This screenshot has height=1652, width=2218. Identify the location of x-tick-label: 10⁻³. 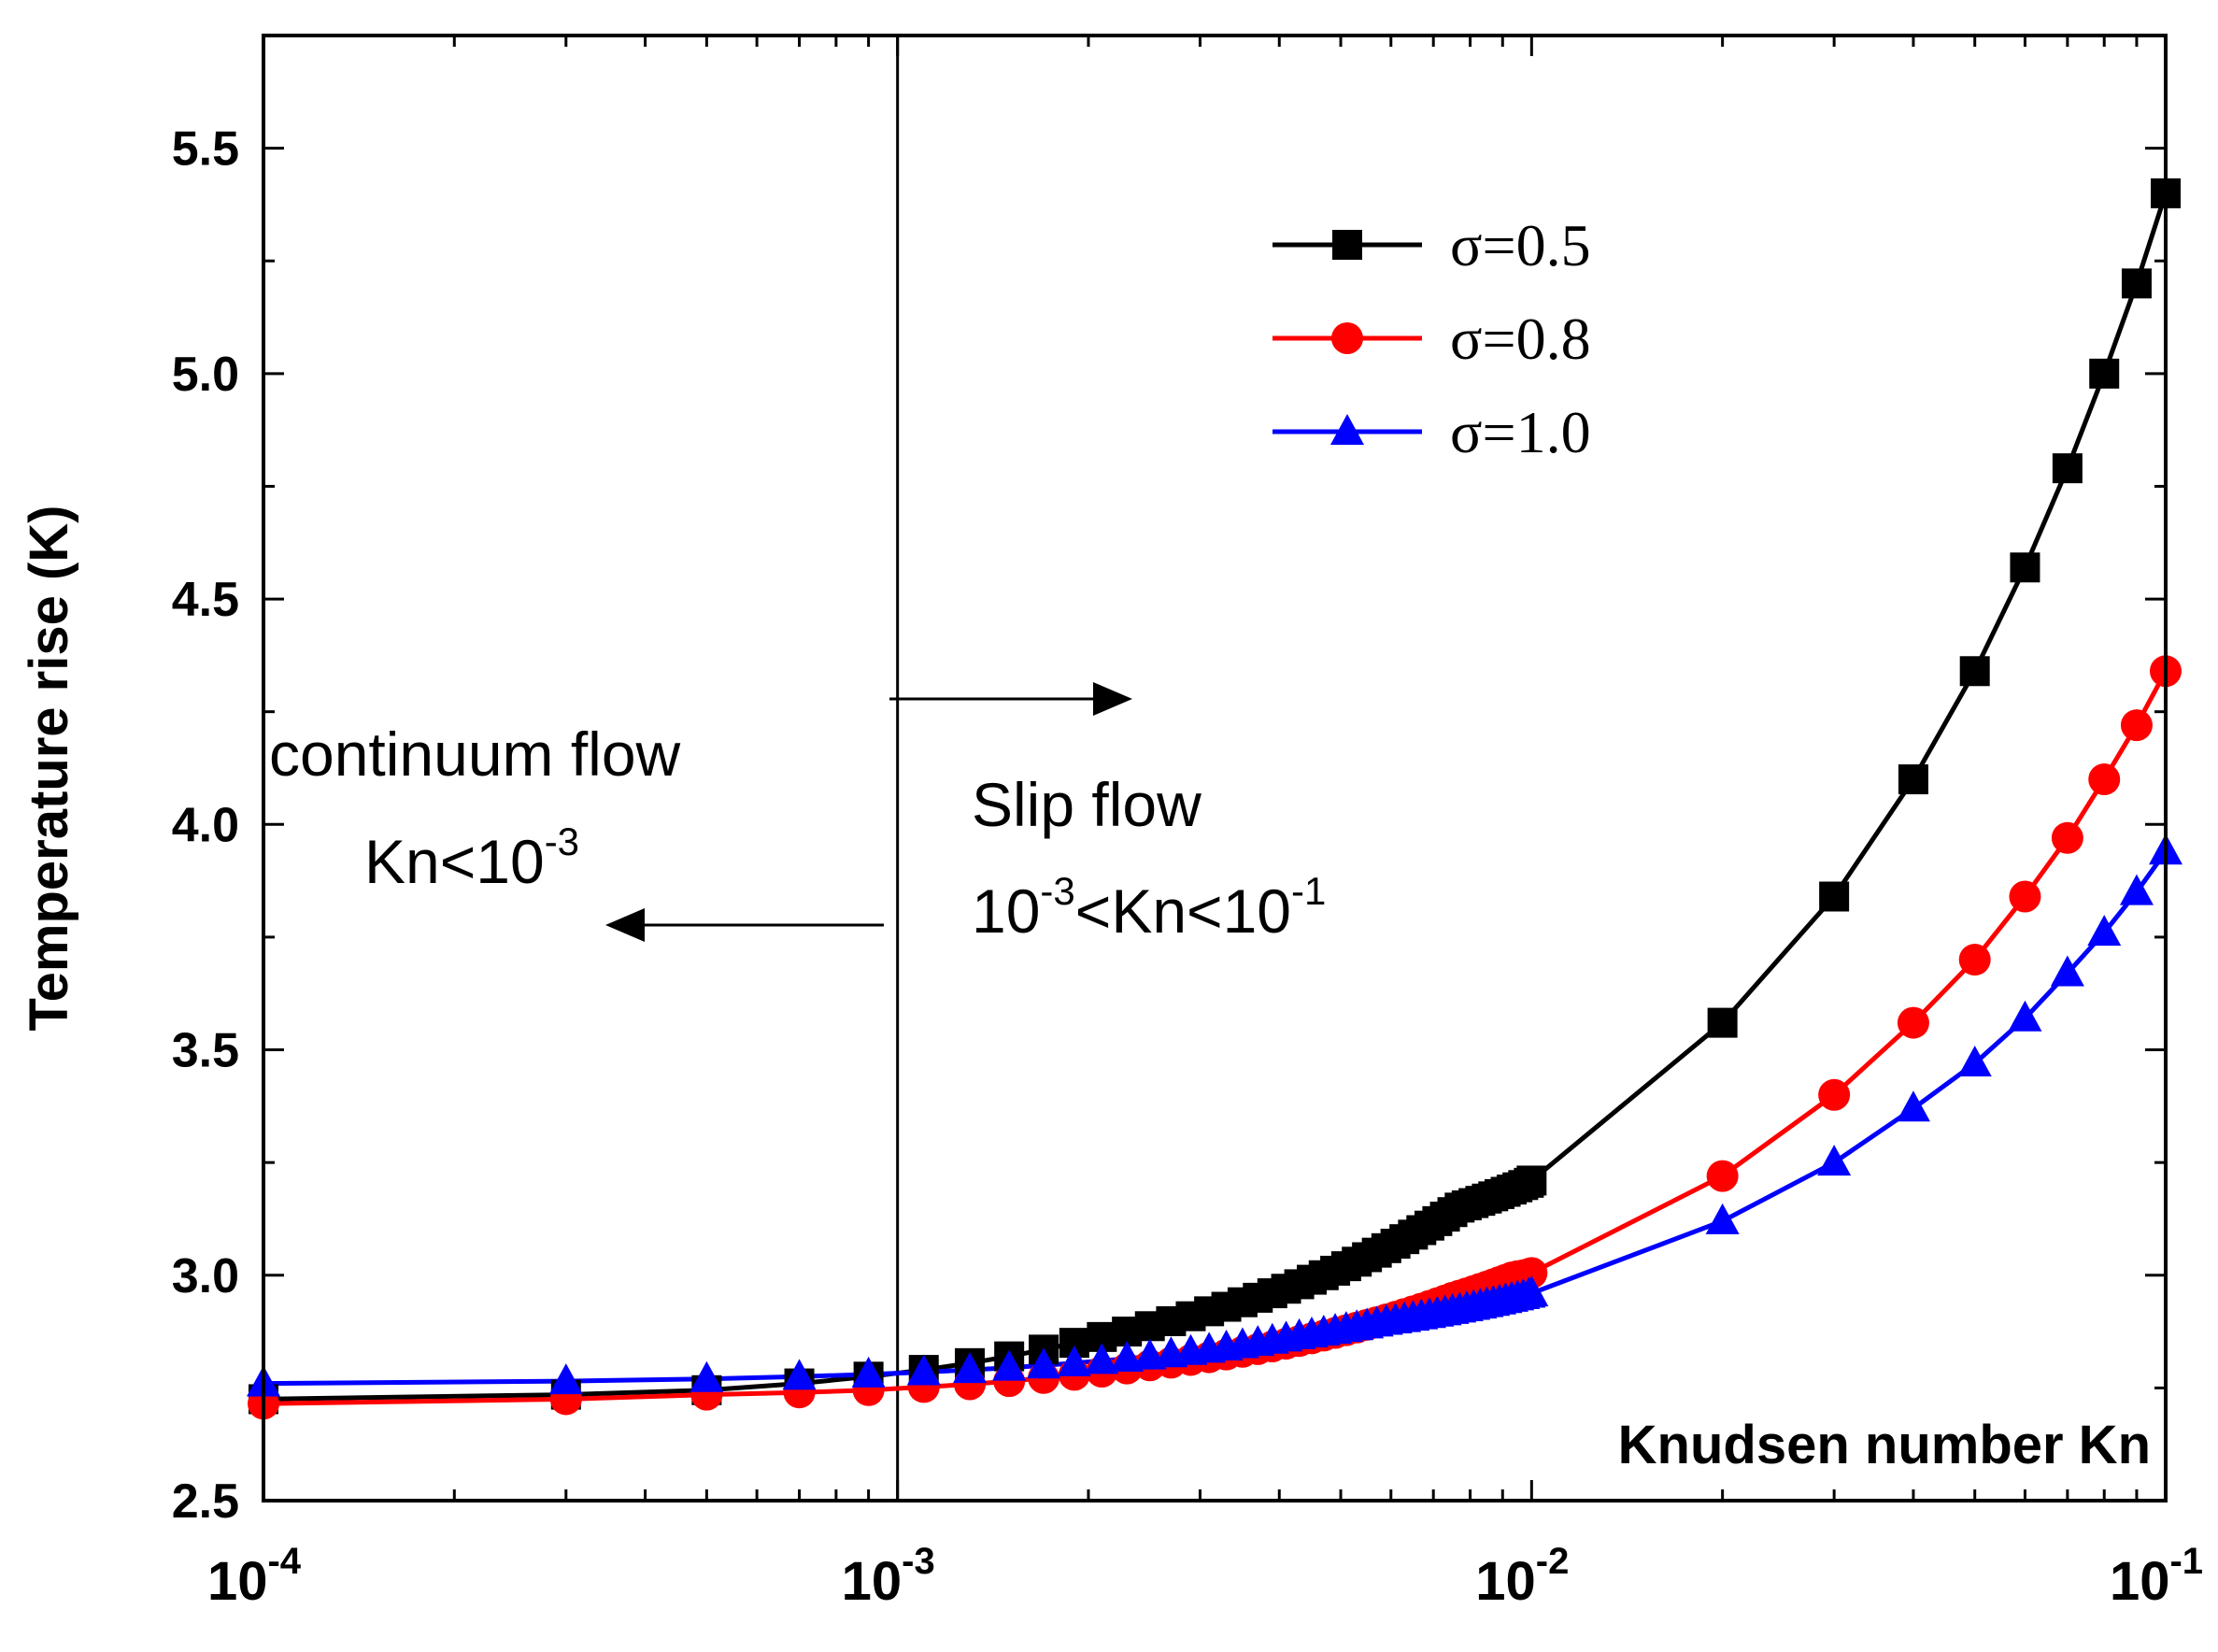
(888, 1577).